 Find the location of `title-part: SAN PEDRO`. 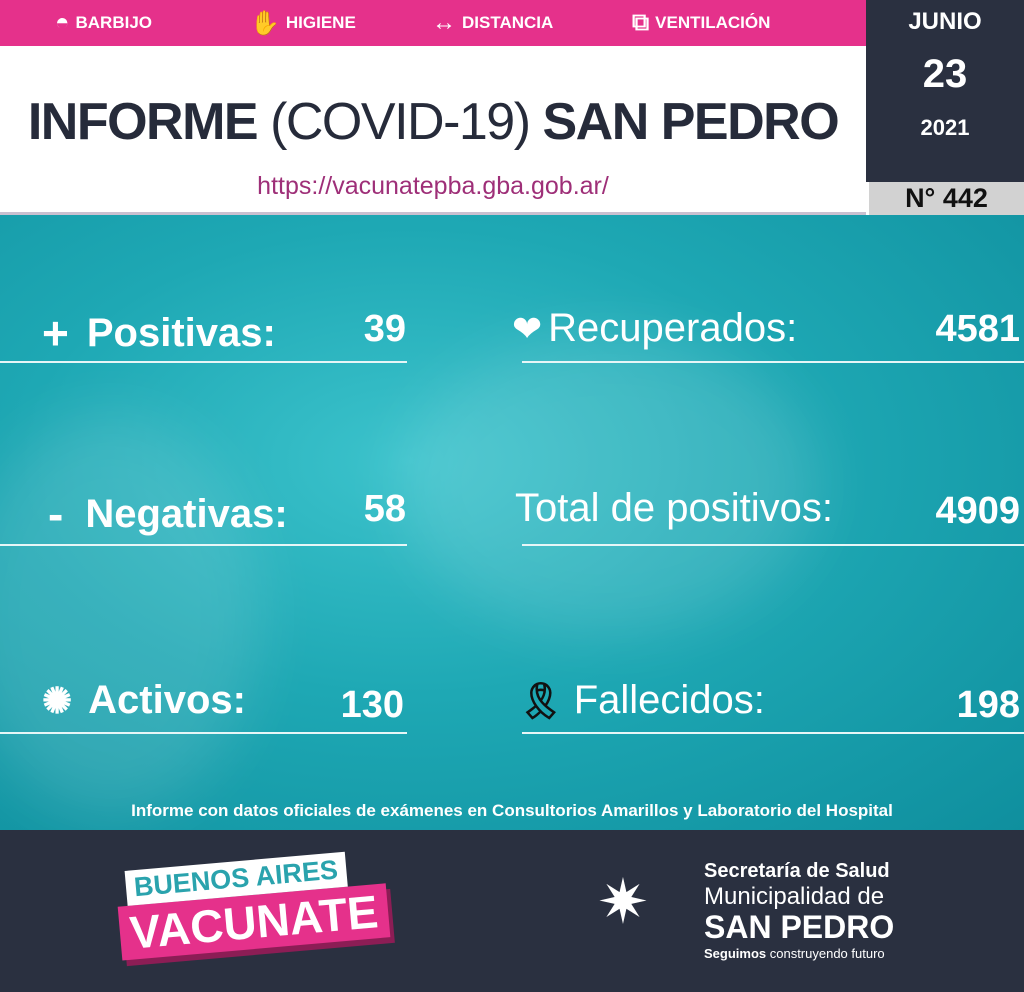

title-part: SAN PEDRO is located at coordinates (691, 122).